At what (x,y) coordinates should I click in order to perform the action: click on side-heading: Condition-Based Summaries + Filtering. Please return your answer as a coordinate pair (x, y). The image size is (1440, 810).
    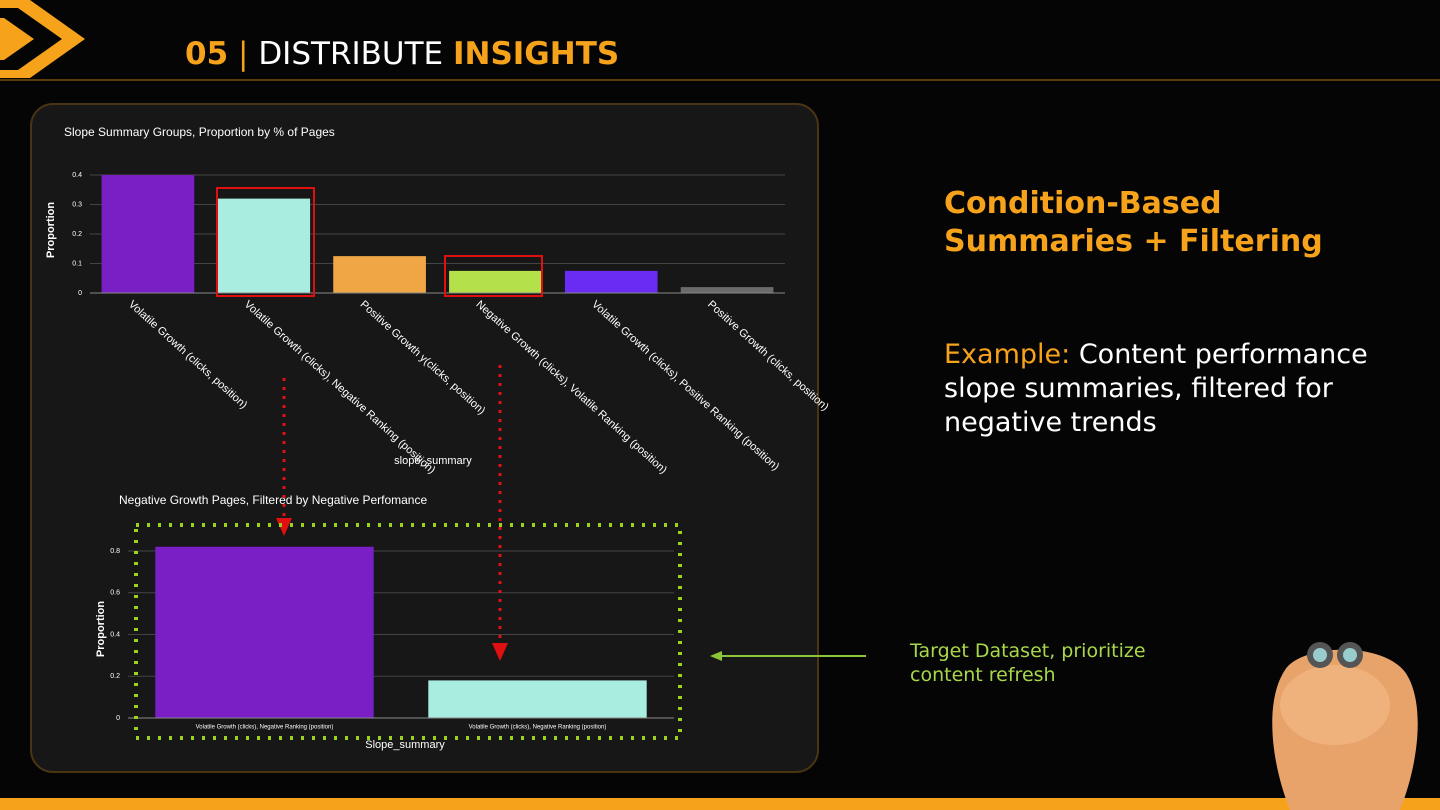
    Looking at the image, I should click on (1133, 222).